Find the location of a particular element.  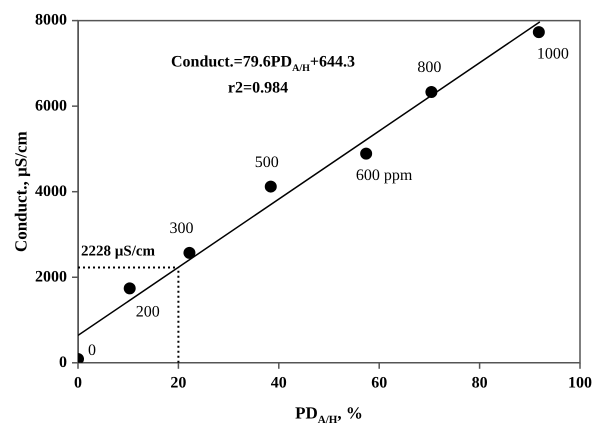

annotation: 1000 is located at coordinates (552, 53).